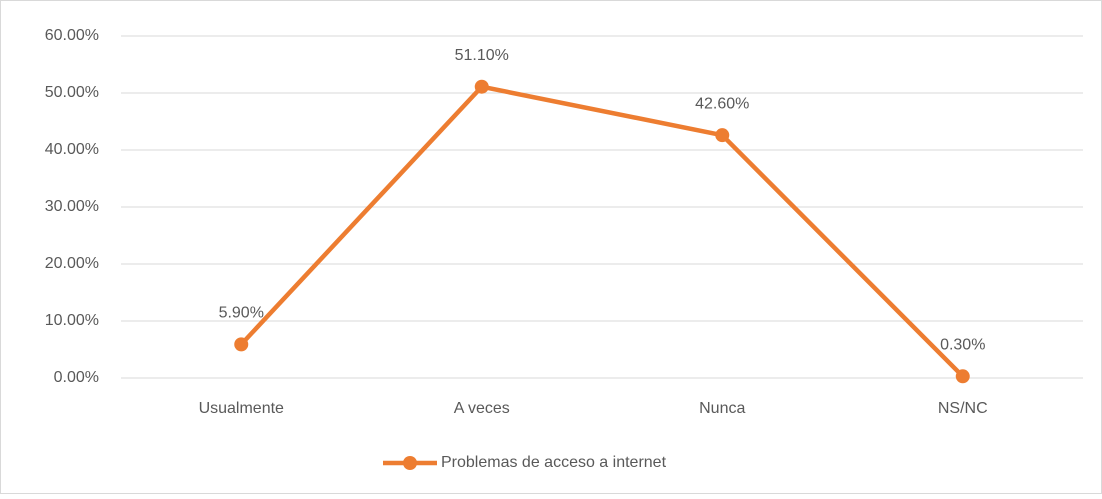  What do you see at coordinates (72, 149) in the screenshot?
I see `y-tick-label: 40.00%` at bounding box center [72, 149].